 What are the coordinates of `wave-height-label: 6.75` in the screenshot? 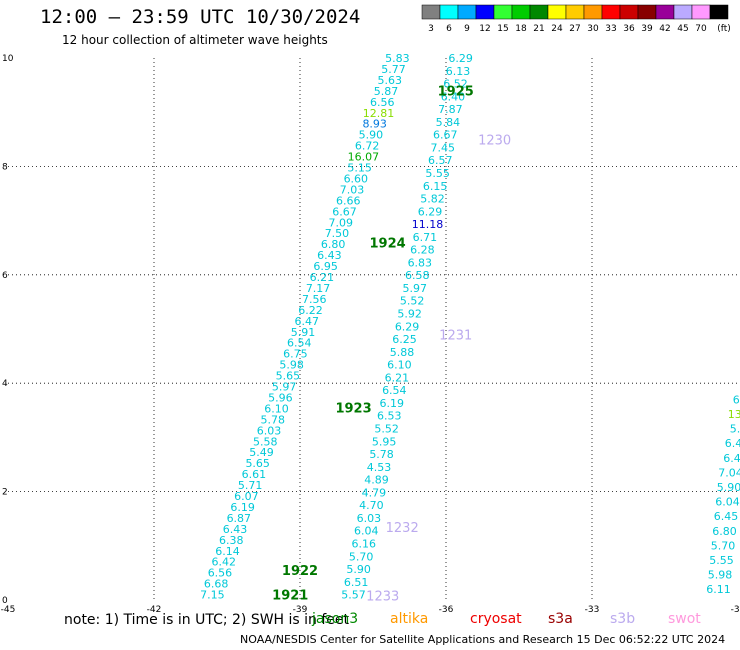 It's located at (295, 354).